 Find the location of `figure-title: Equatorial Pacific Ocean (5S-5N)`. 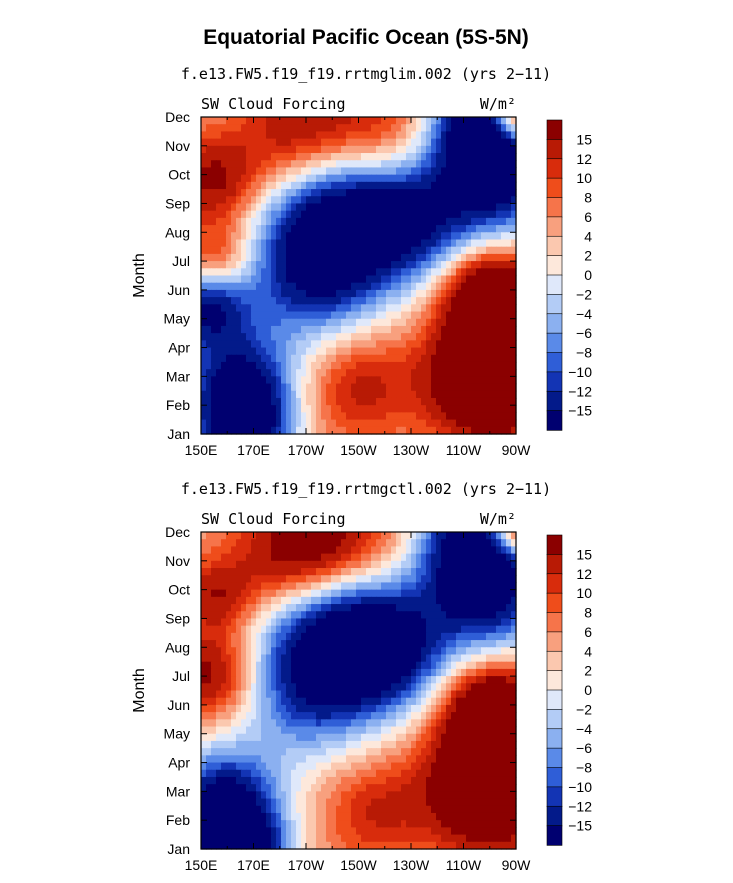

figure-title: Equatorial Pacific Ocean (5S-5N) is located at coordinates (366, 37).